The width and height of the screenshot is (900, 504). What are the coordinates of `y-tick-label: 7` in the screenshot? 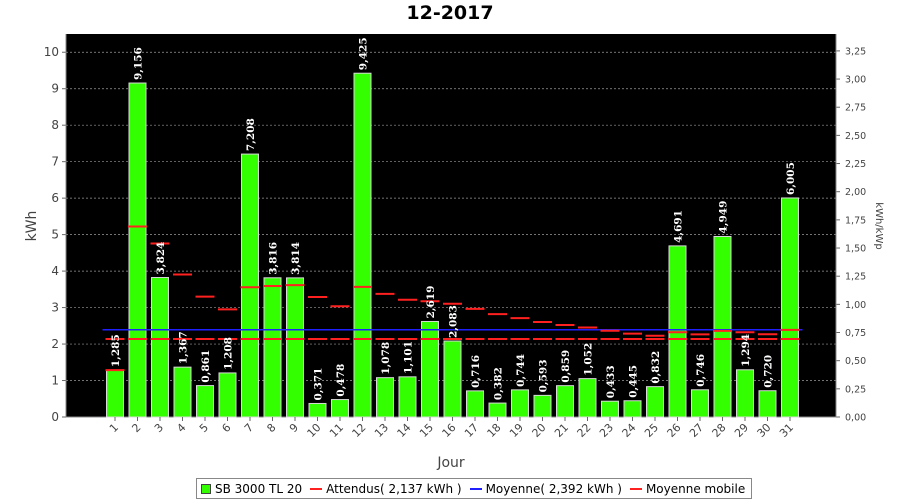 It's located at (55, 162).